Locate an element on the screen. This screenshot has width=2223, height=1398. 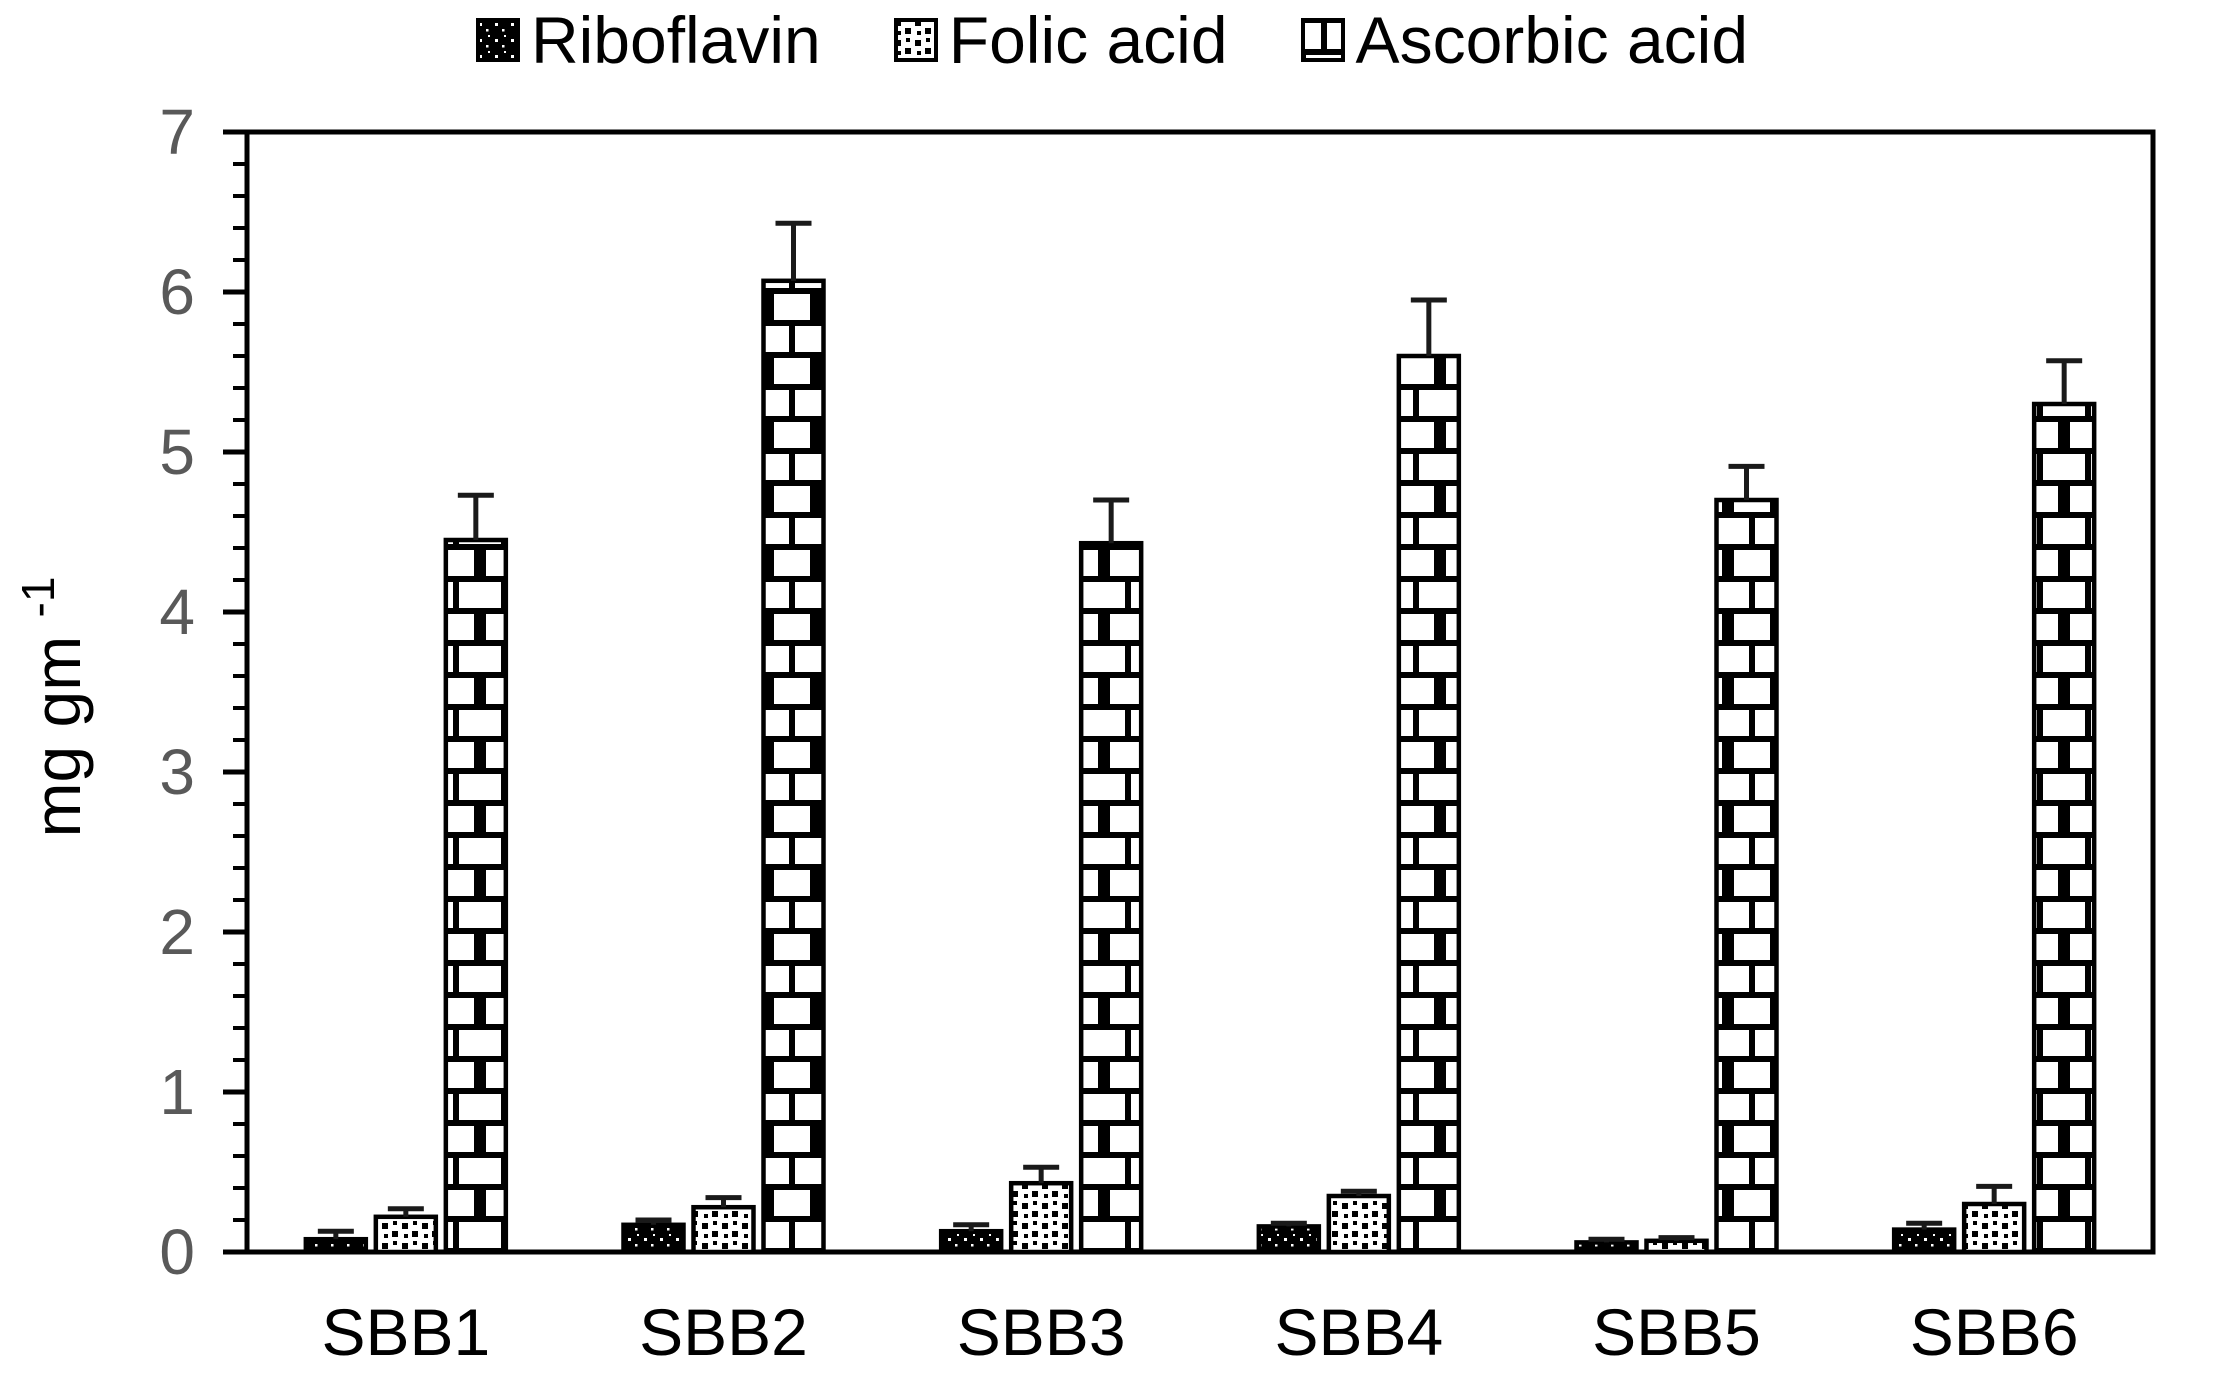
bar-riboflavin-sbb3 is located at coordinates (971, 1241).